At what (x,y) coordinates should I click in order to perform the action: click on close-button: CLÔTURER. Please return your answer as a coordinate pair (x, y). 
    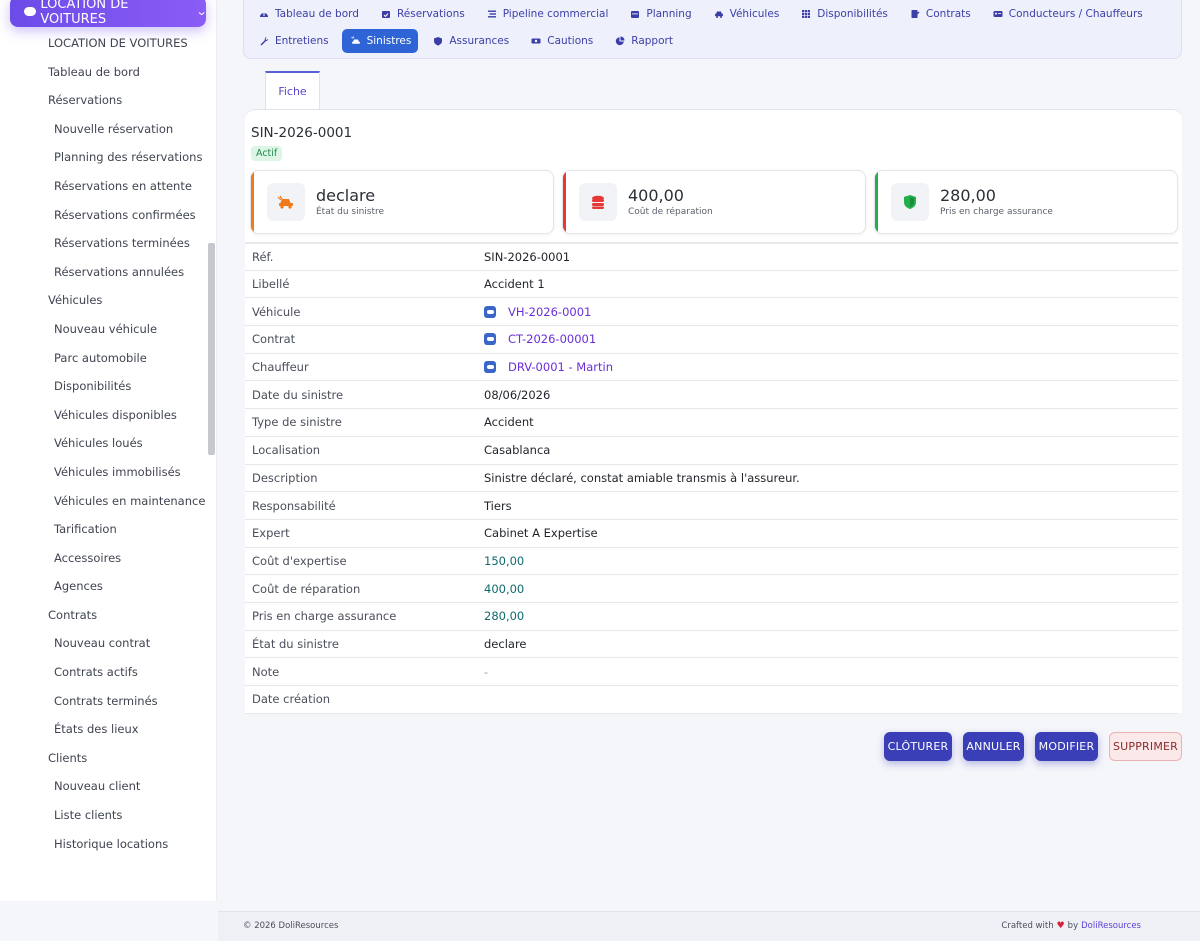
    Looking at the image, I should click on (918, 746).